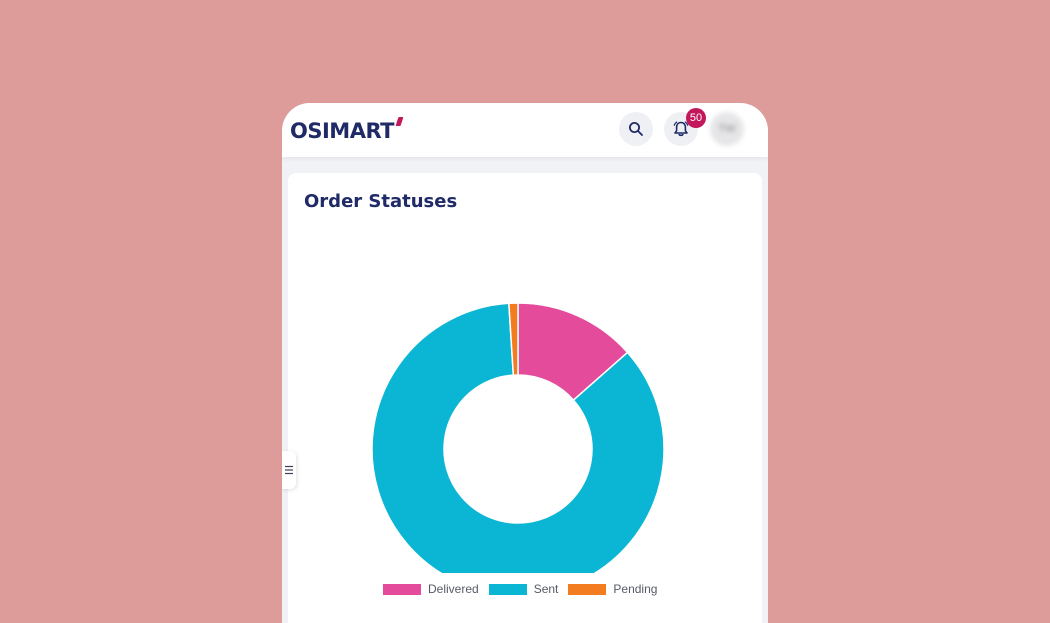 This screenshot has height=623, width=1050. I want to click on chart-legend: Delivered Sent Pending, so click(525, 589).